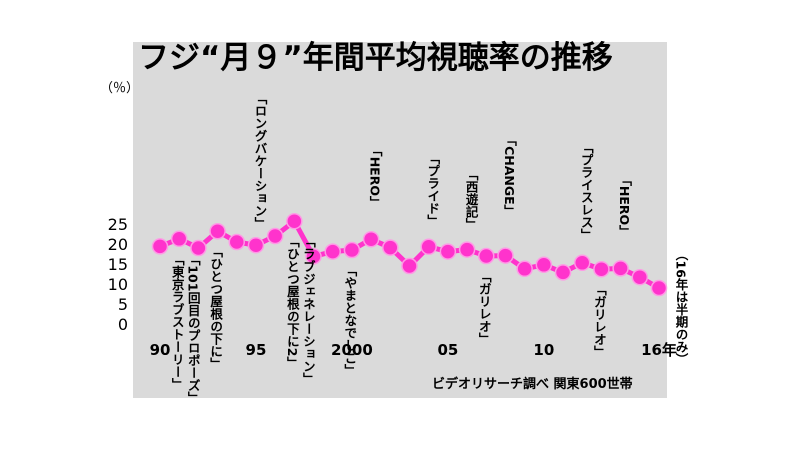 The image size is (800, 454). I want to click on y-axis-label: （％）, so click(119, 88).